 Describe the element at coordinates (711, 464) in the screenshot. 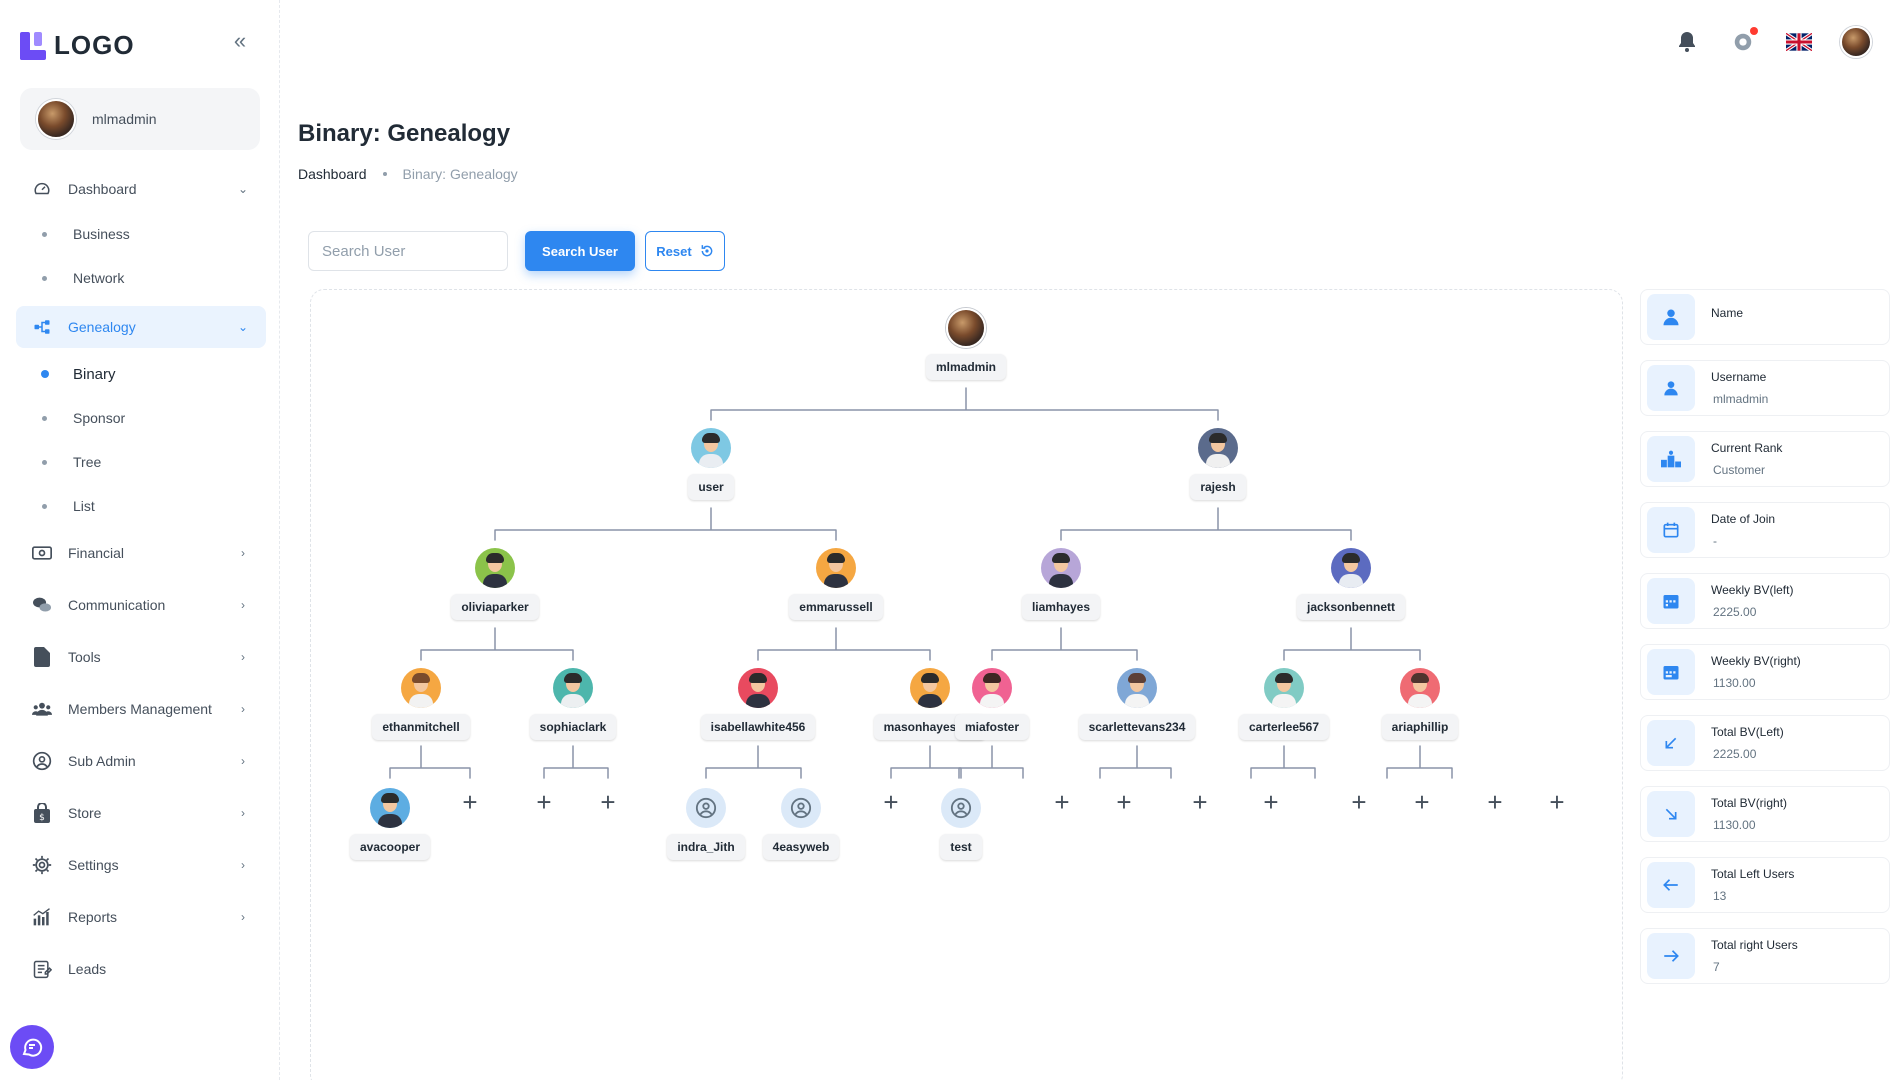

I see `tree-node: user` at that location.